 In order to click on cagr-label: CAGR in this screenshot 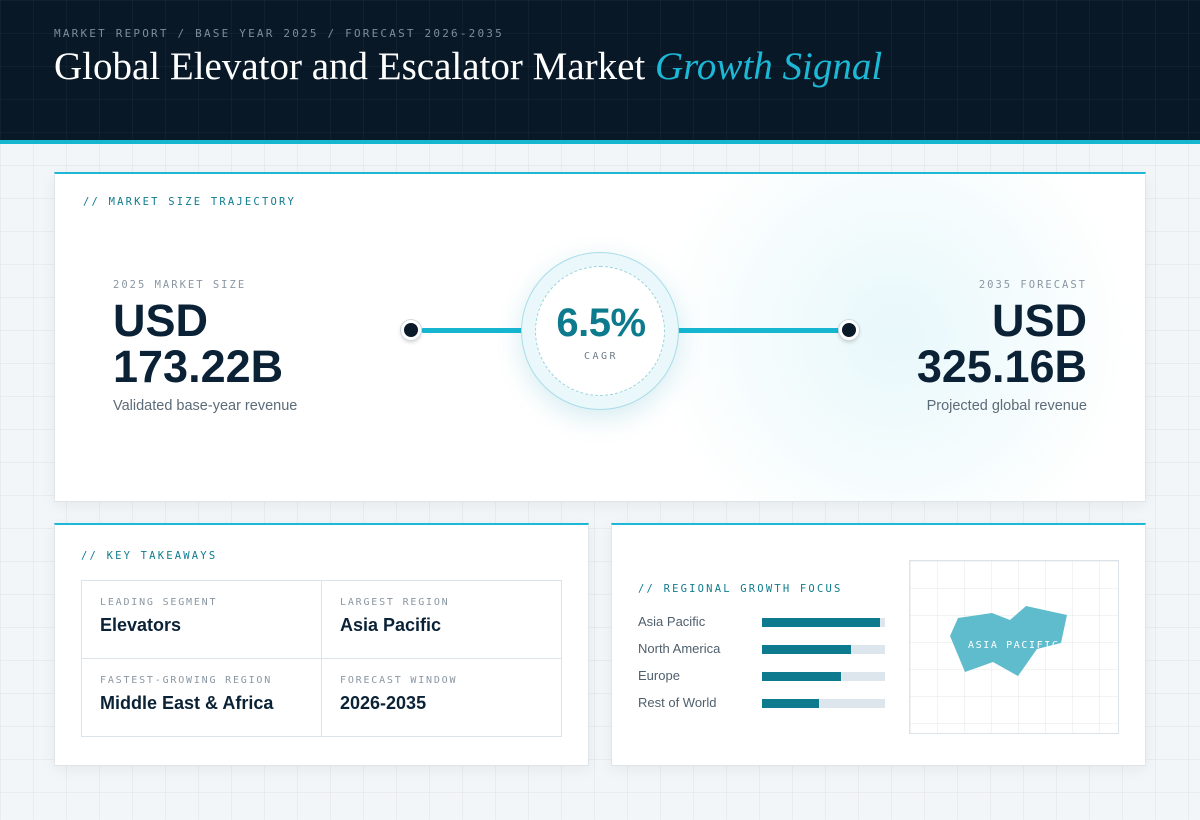, I will do `click(601, 356)`.